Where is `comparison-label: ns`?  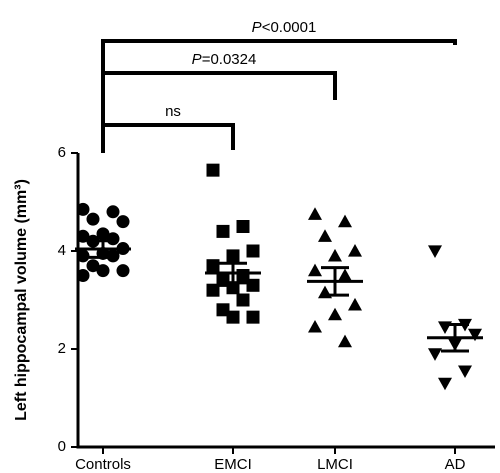
comparison-label: ns is located at coordinates (173, 111).